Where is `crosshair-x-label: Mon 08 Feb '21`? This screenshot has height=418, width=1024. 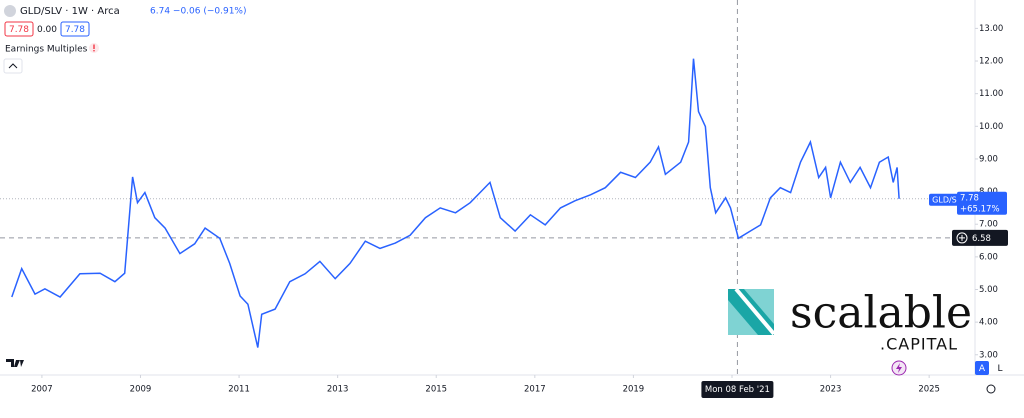 crosshair-x-label: Mon 08 Feb '21 is located at coordinates (737, 390).